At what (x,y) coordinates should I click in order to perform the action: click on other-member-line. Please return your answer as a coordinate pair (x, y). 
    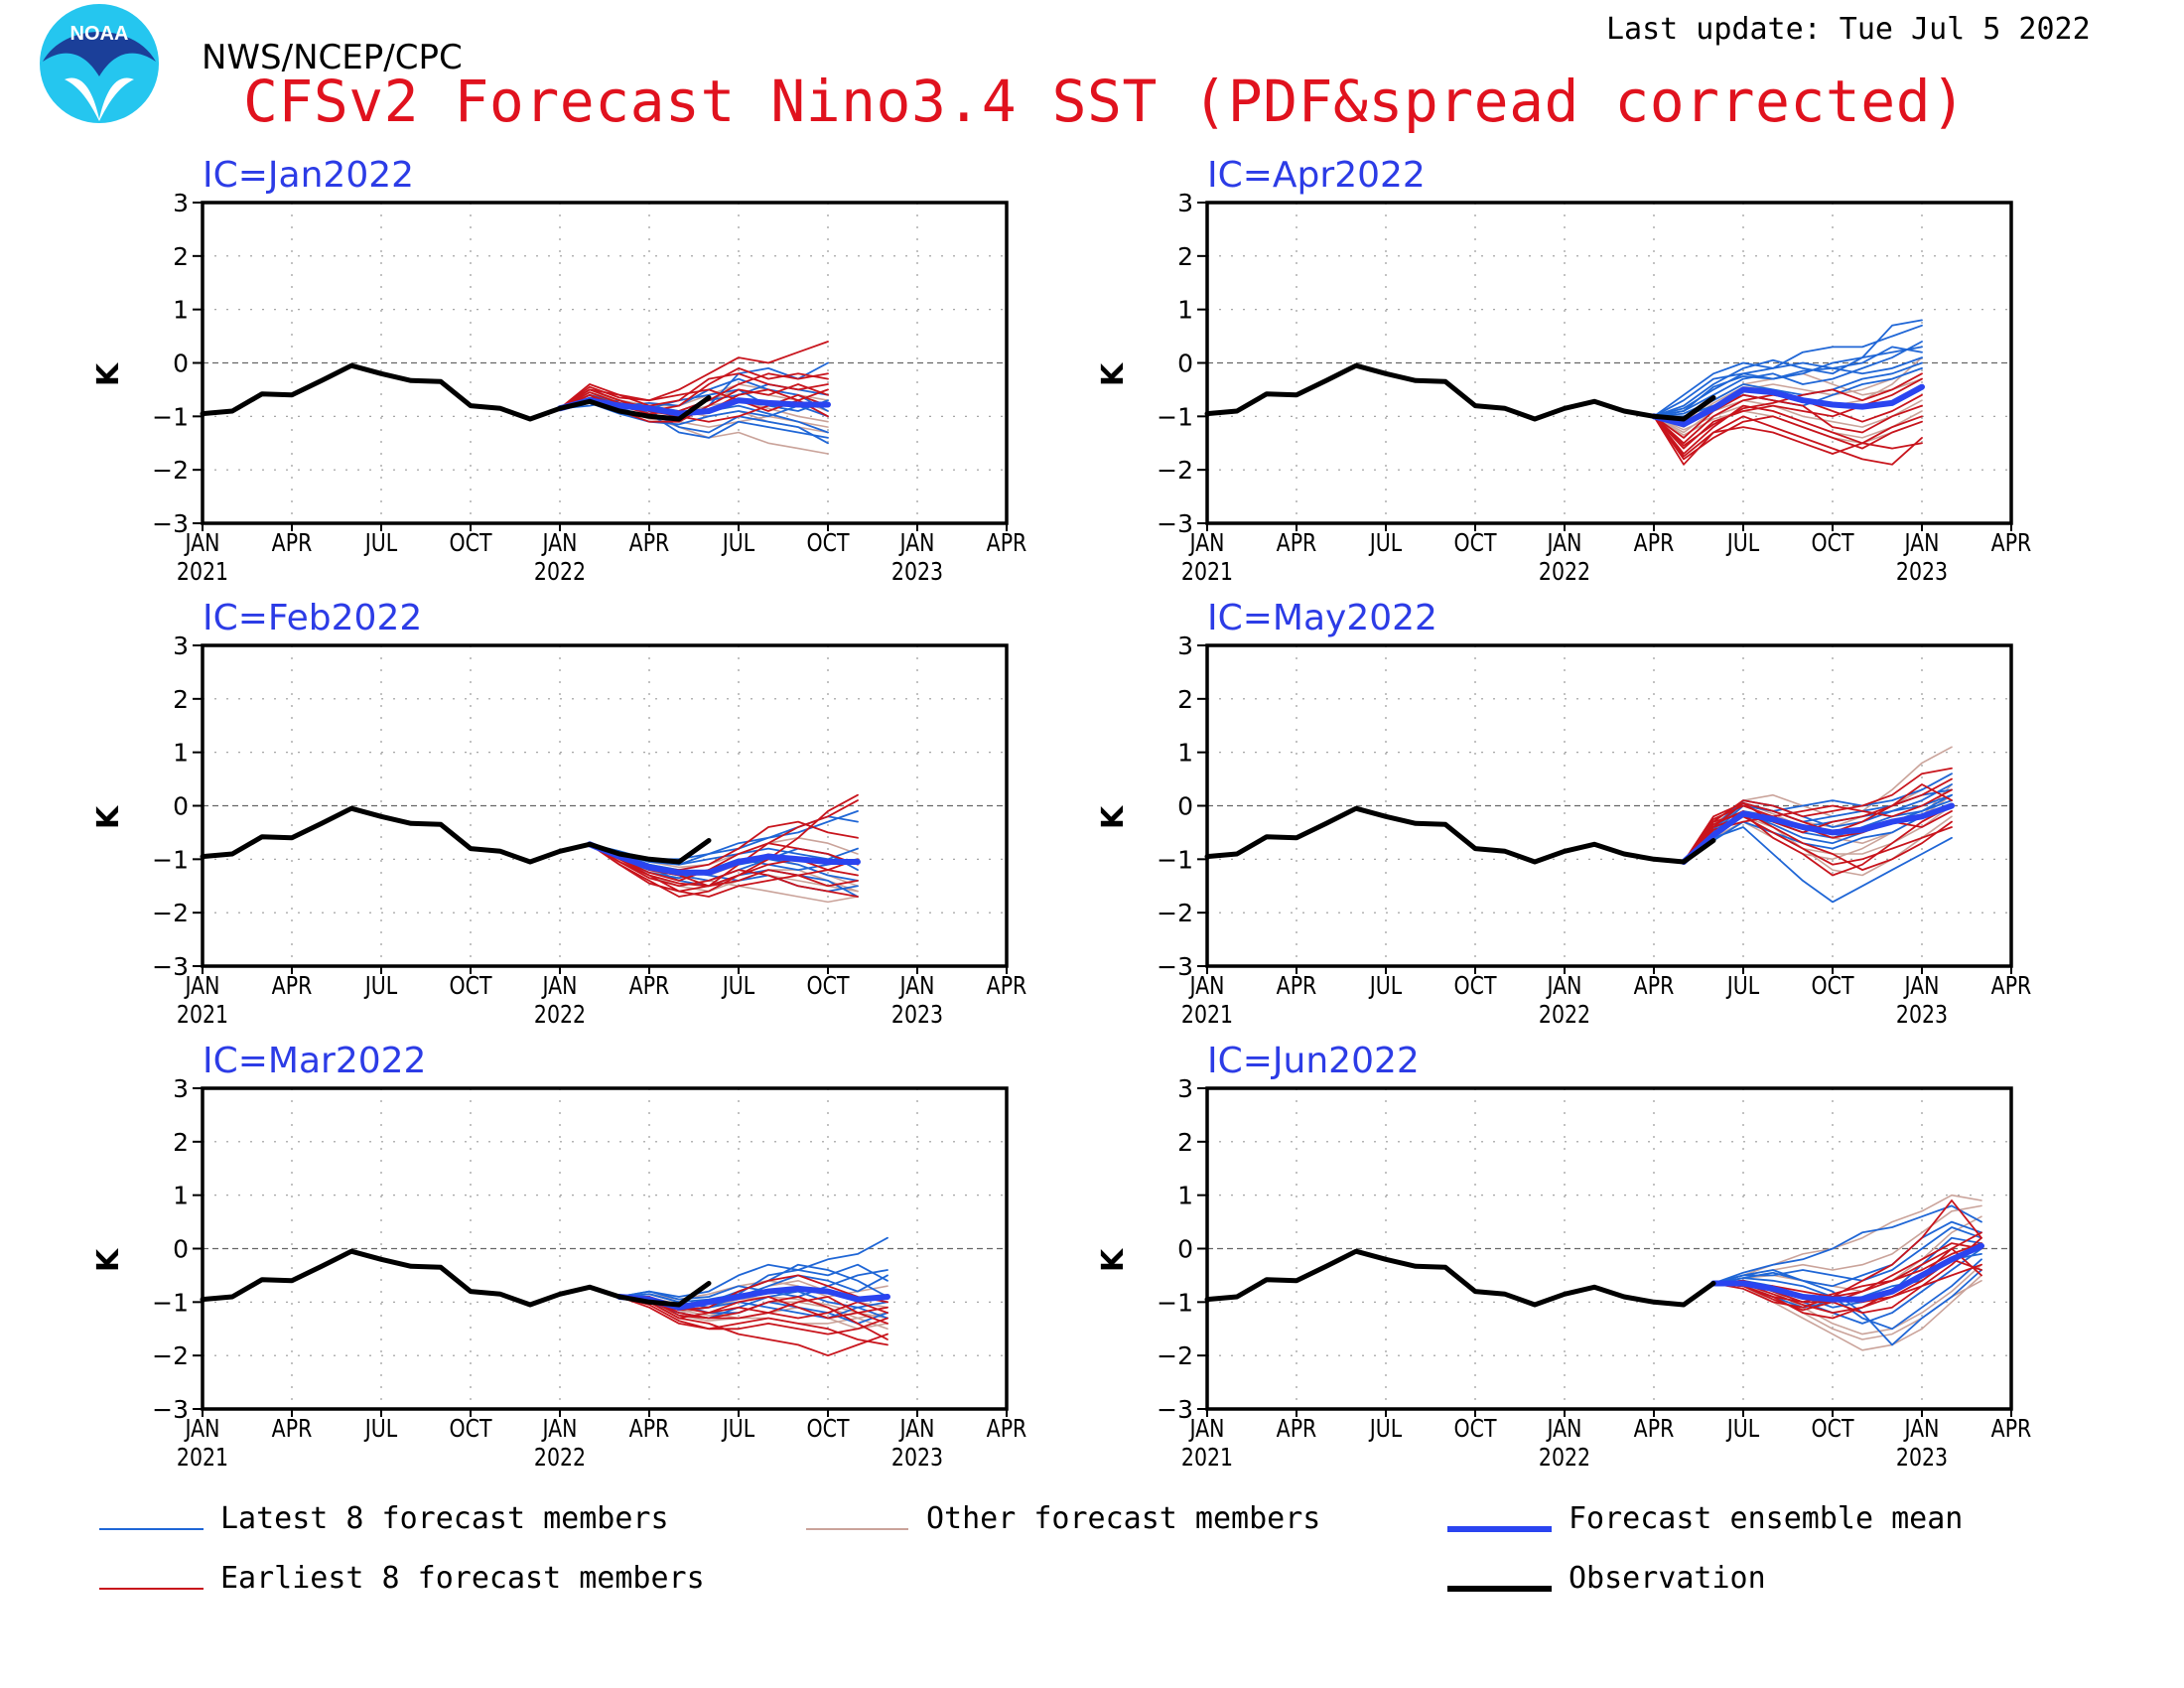
    Looking at the image, I should click on (1847, 1239).